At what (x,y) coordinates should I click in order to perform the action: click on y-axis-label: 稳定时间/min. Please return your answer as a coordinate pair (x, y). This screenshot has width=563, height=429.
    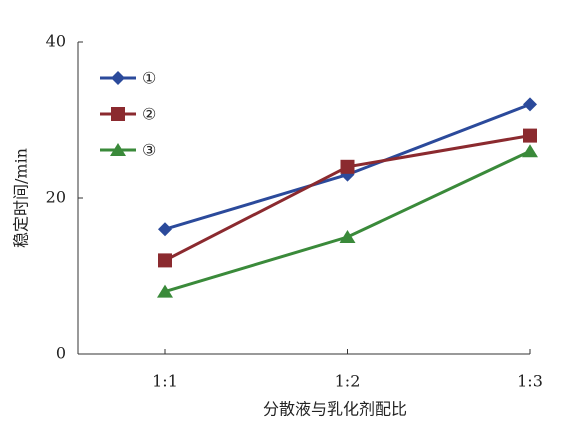
    Looking at the image, I should click on (21, 198).